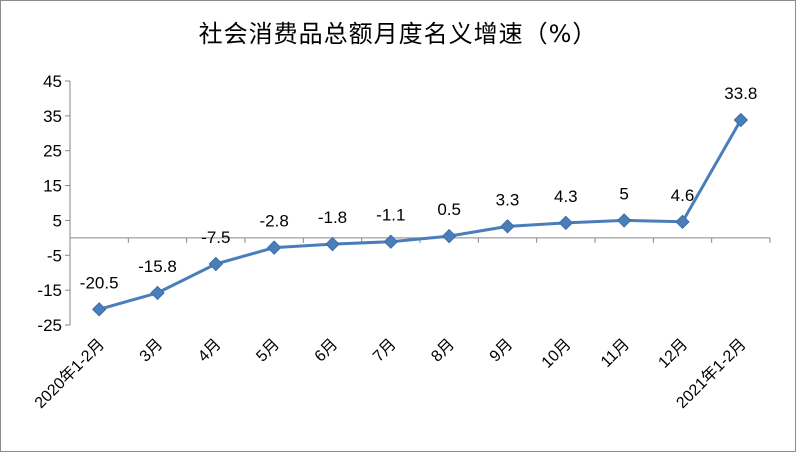 The image size is (796, 452). I want to click on x-tick-label: 8月, so click(443, 351).